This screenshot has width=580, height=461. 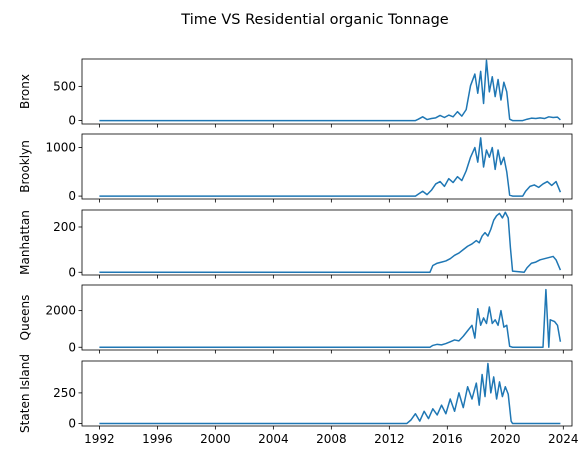 I want to click on subplot-2: 0 1000 Brooklyn, so click(x=295, y=168).